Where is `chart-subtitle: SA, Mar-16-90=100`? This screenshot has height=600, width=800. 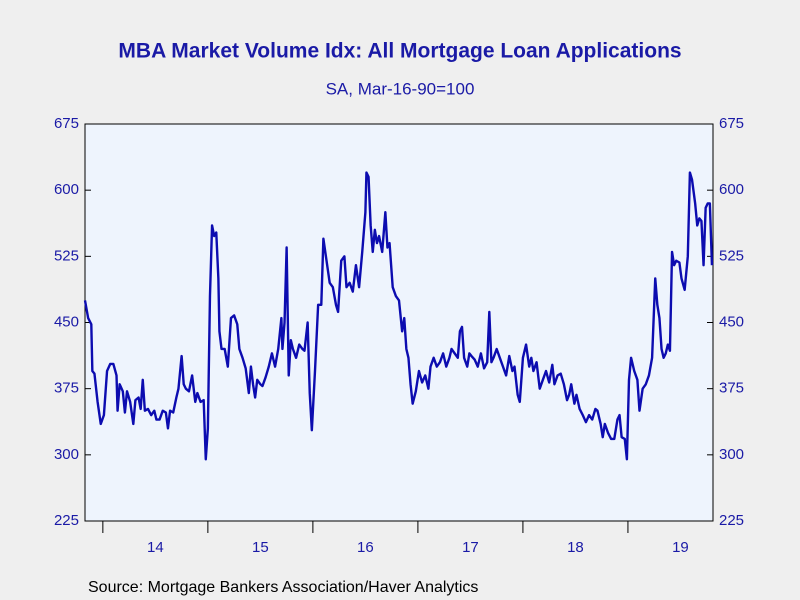
chart-subtitle: SA, Mar-16-90=100 is located at coordinates (400, 88).